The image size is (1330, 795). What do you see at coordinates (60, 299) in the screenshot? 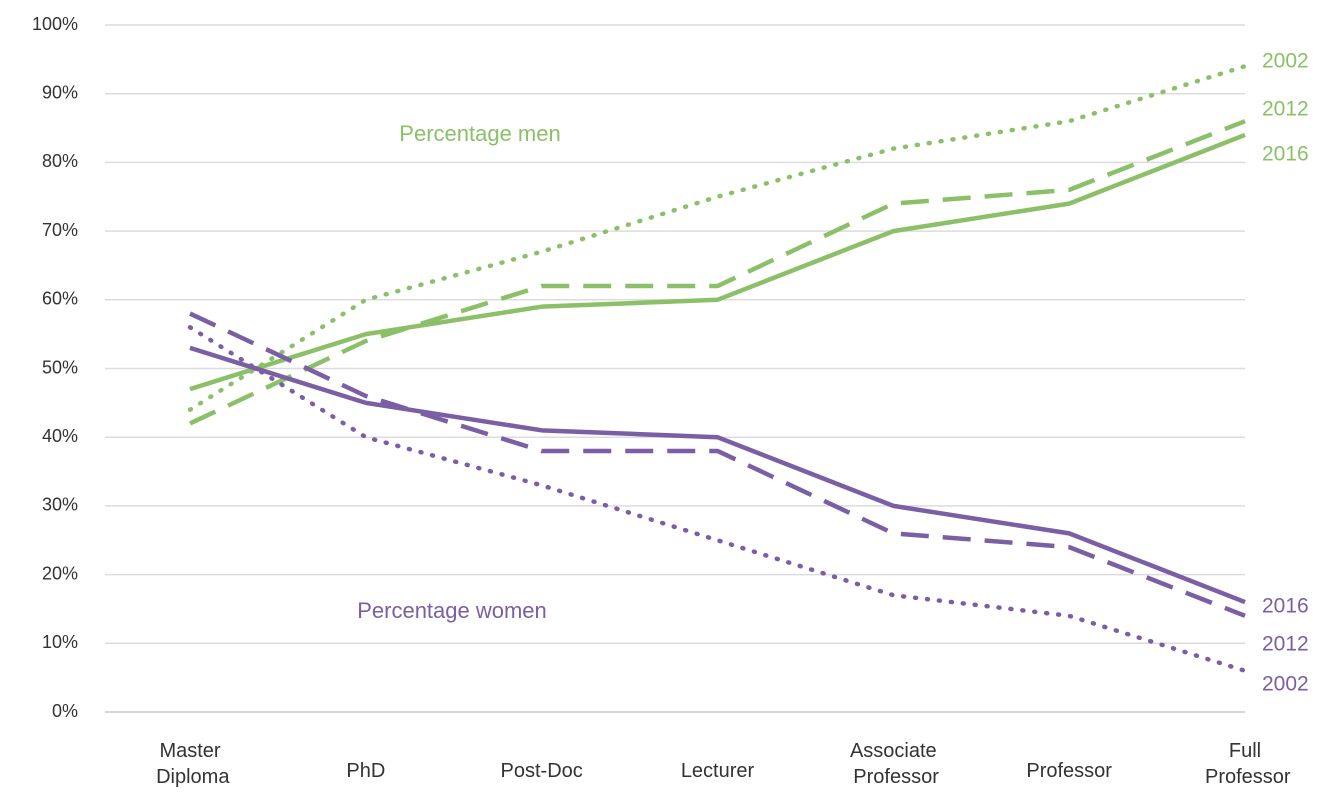
I see `y-tick-label: 60%` at bounding box center [60, 299].